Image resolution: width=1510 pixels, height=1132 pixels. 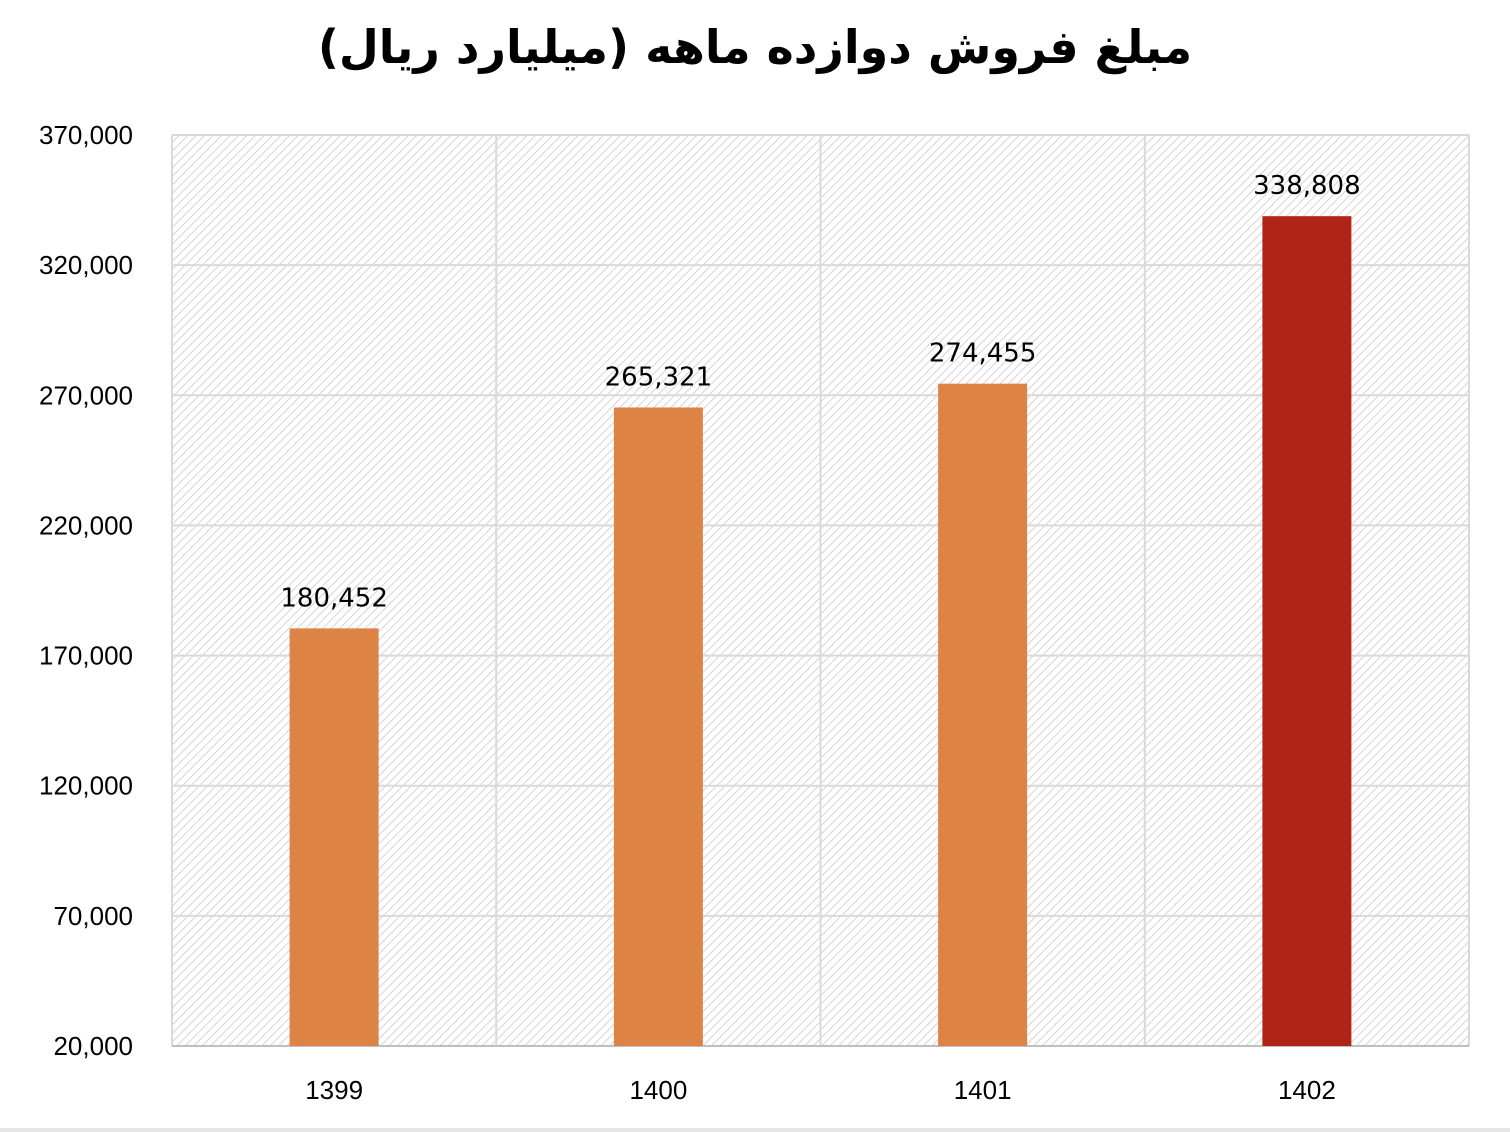 I want to click on x-tick-label-1400: 1400, so click(x=658, y=1090).